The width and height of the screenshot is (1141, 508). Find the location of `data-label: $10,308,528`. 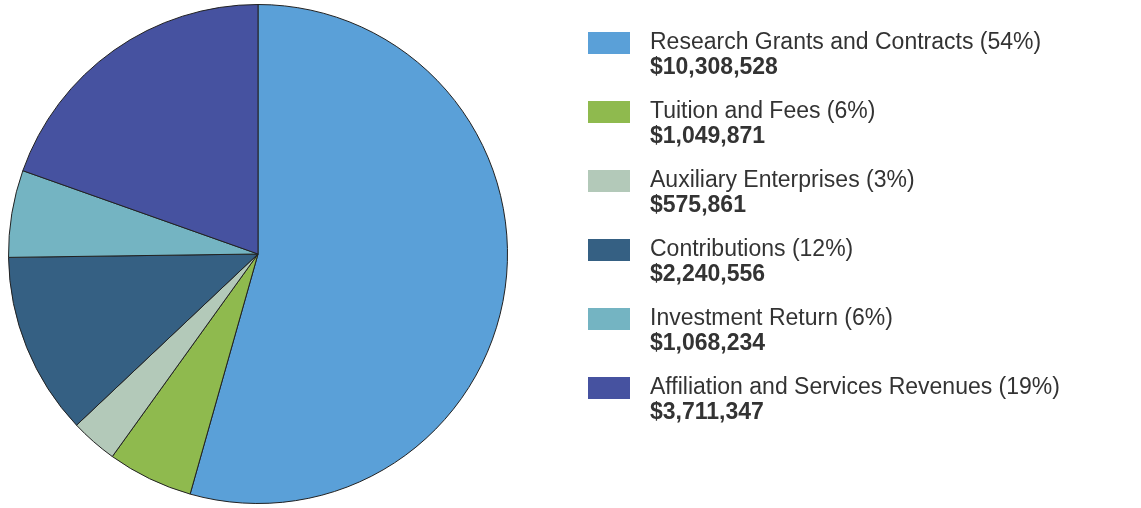

data-label: $10,308,528 is located at coordinates (714, 66).